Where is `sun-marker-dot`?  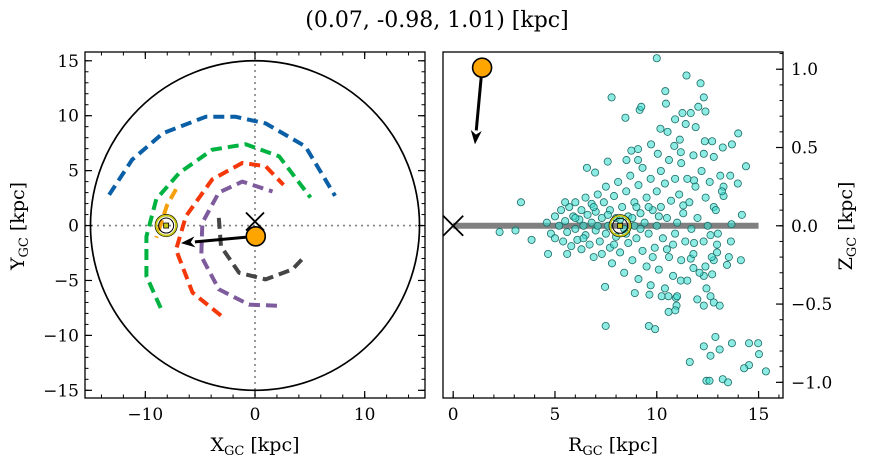
sun-marker-dot is located at coordinates (620, 225).